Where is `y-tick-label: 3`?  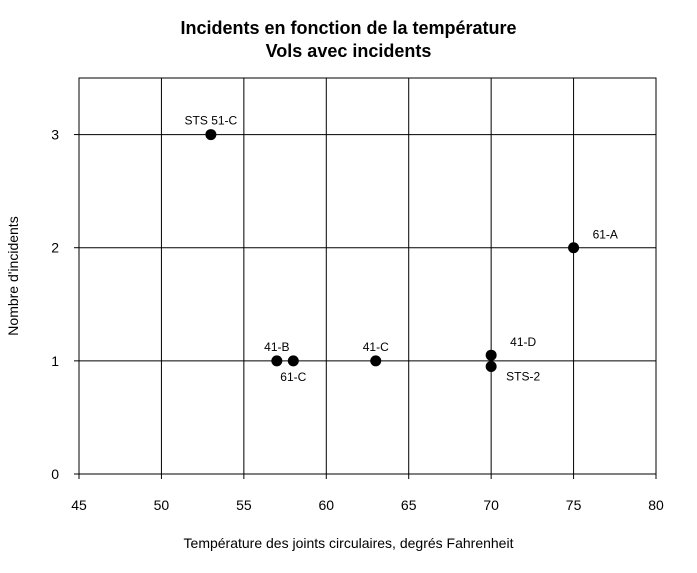
y-tick-label: 3 is located at coordinates (55, 135).